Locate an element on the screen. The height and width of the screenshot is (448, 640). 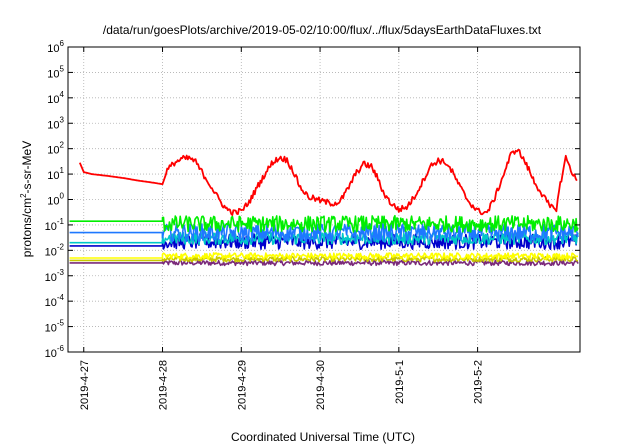
x-tick-label: 2019-5-2 is located at coordinates (479, 382).